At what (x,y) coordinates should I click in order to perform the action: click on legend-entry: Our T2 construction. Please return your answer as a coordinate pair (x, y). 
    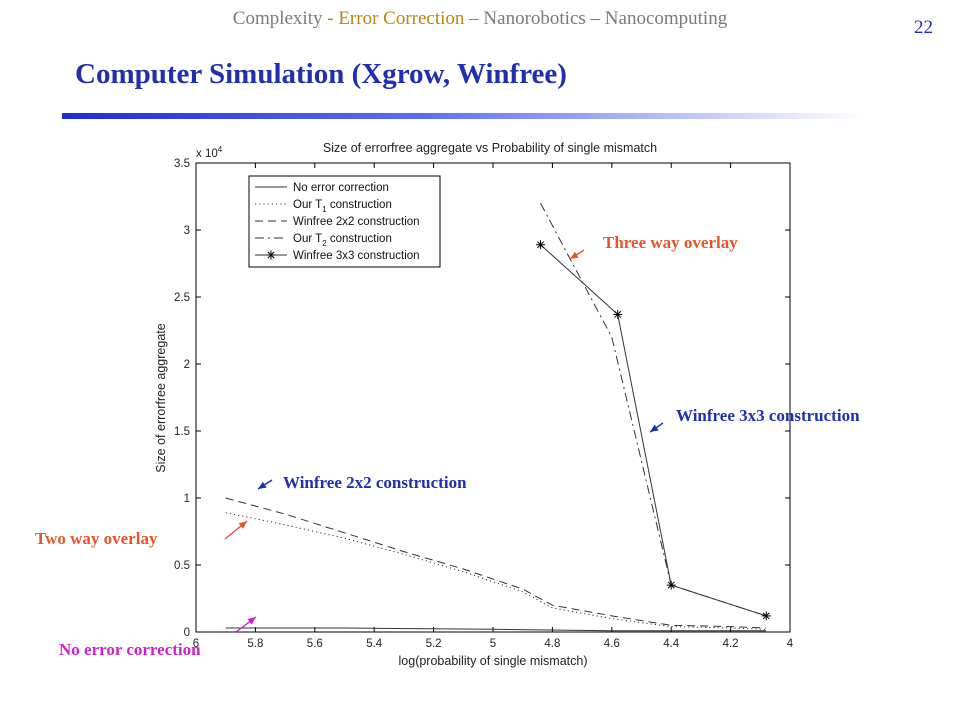
    Looking at the image, I should click on (342, 240).